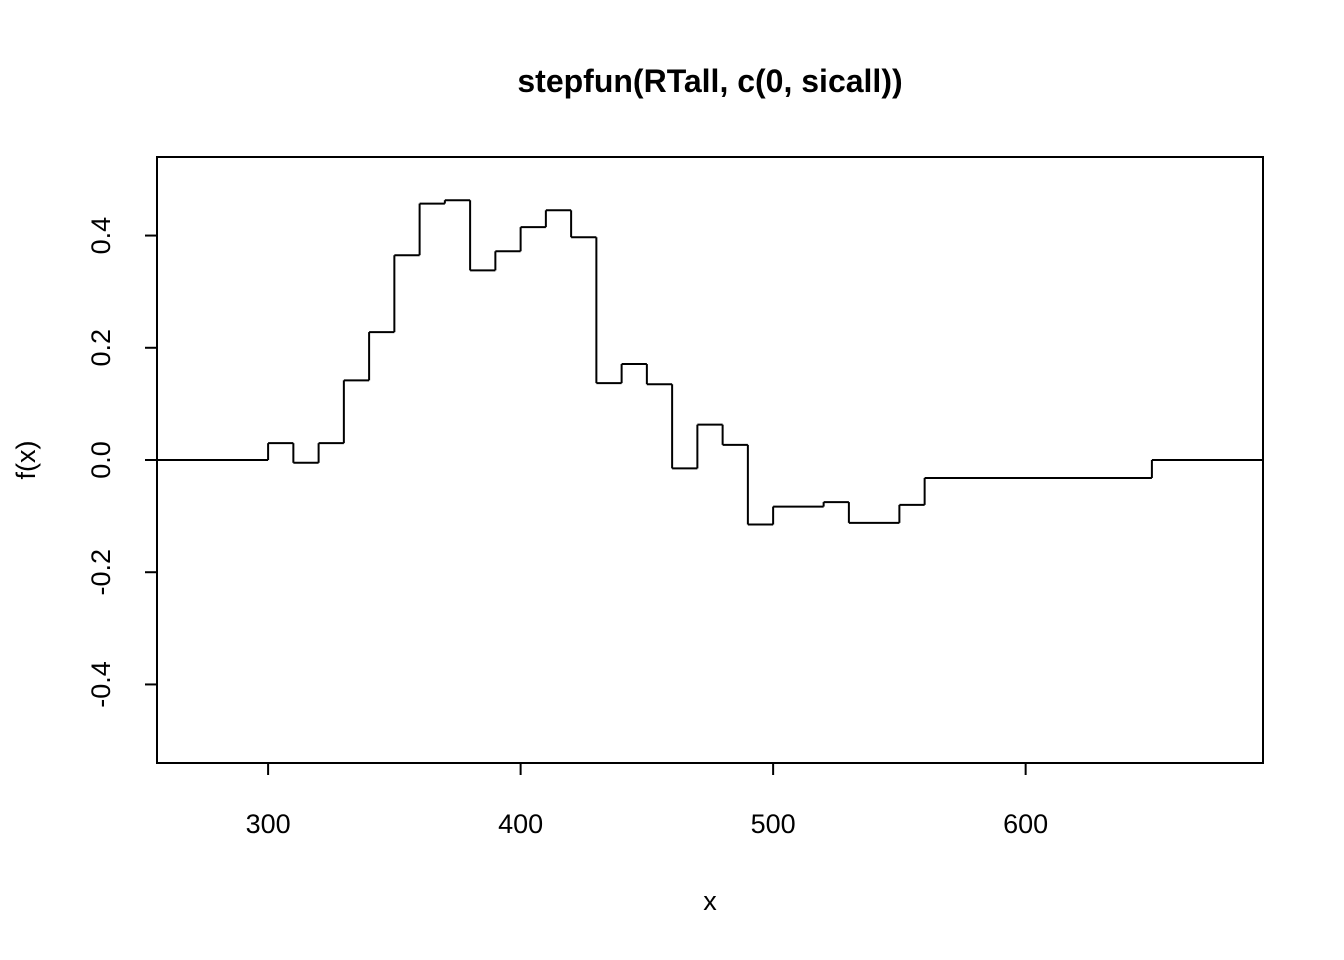 This screenshot has height=960, width=1344. Describe the element at coordinates (268, 824) in the screenshot. I see `x-tick-label: 300` at that location.